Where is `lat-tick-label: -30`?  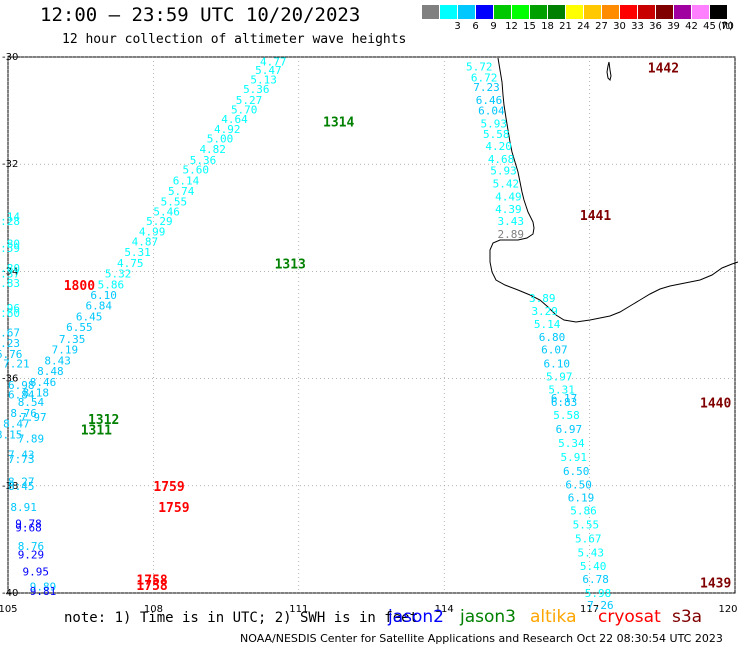 lat-tick-label: -30 is located at coordinates (10, 57).